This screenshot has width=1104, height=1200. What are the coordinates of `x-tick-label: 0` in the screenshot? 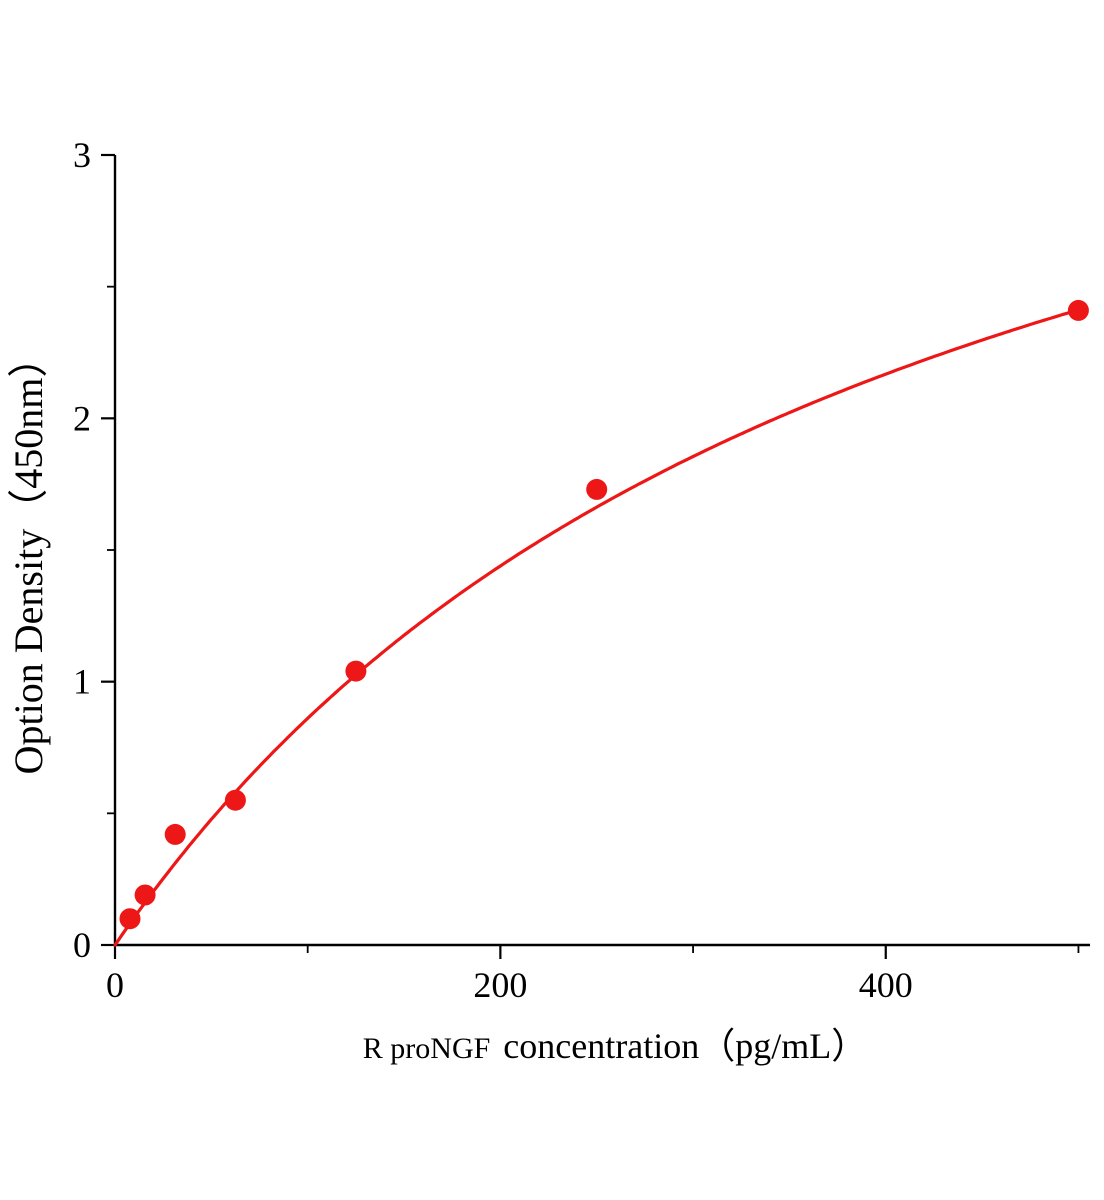 It's located at (115, 985).